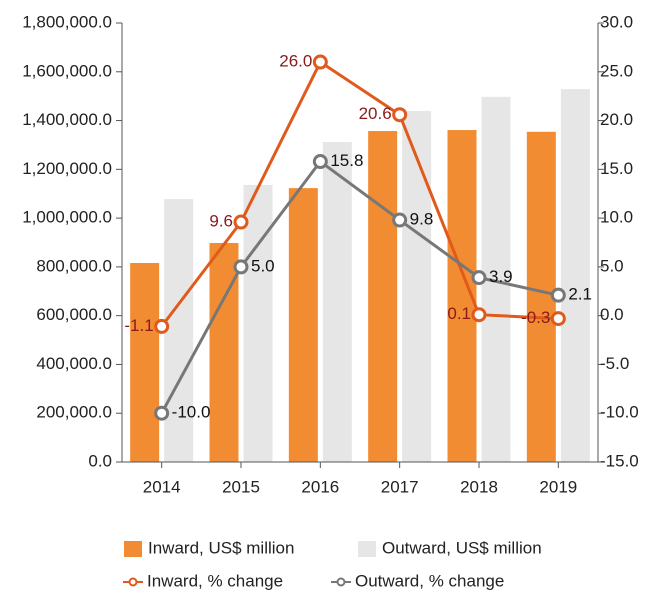  What do you see at coordinates (74, 412) in the screenshot?
I see `y-tick-label: 200,000.0` at bounding box center [74, 412].